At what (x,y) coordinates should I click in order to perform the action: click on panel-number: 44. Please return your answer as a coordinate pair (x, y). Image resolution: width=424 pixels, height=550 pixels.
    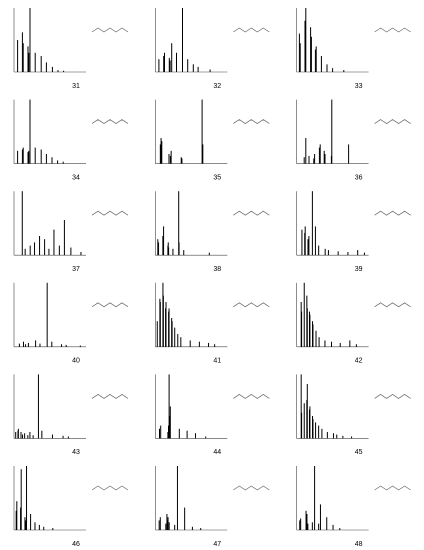
    Looking at the image, I should click on (217, 452).